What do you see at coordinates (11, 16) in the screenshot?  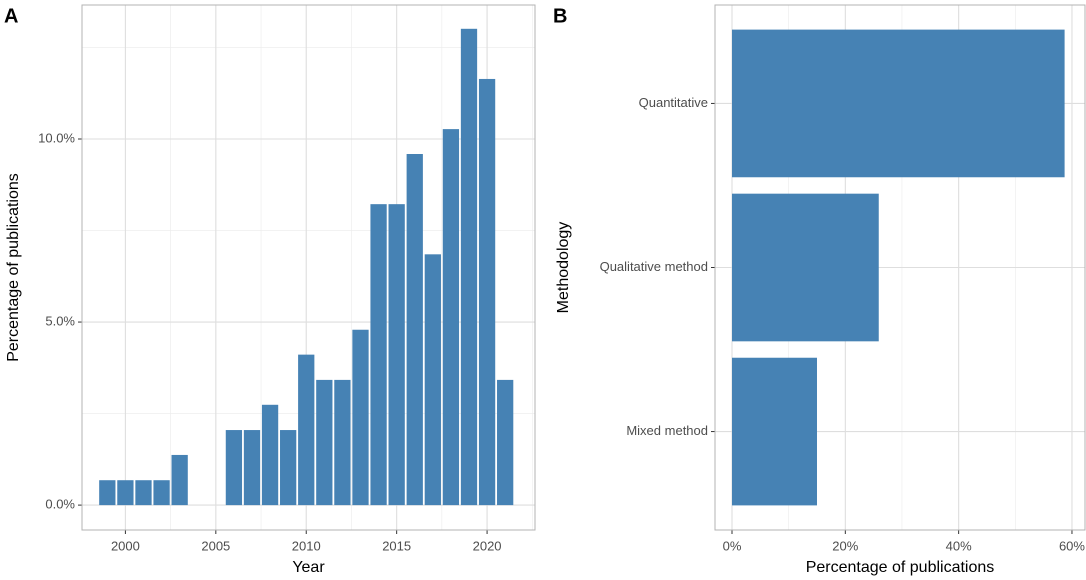 I see `panel-tag: A` at bounding box center [11, 16].